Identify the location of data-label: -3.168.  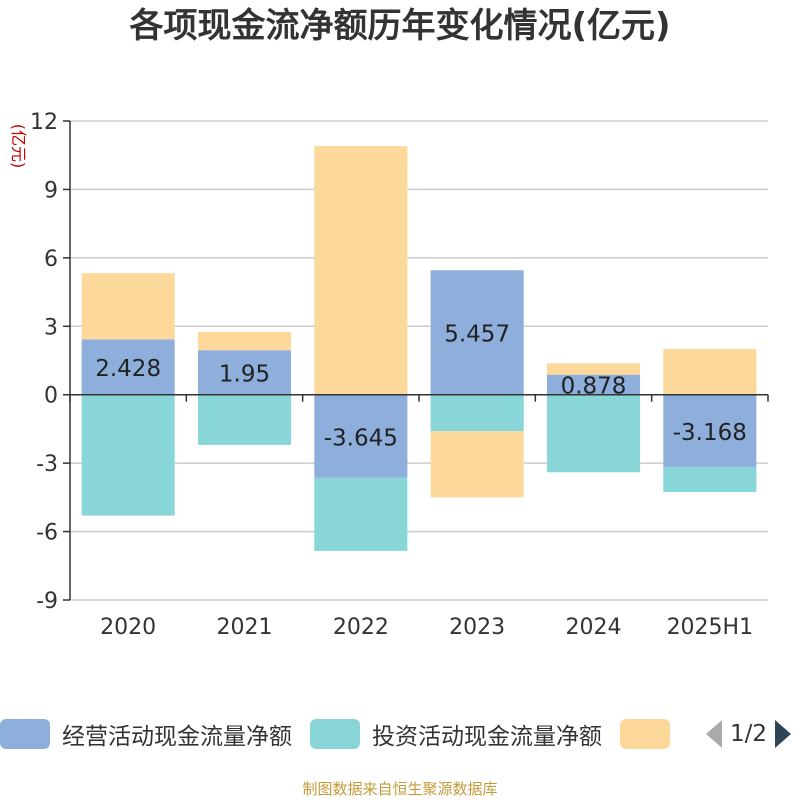
(710, 433).